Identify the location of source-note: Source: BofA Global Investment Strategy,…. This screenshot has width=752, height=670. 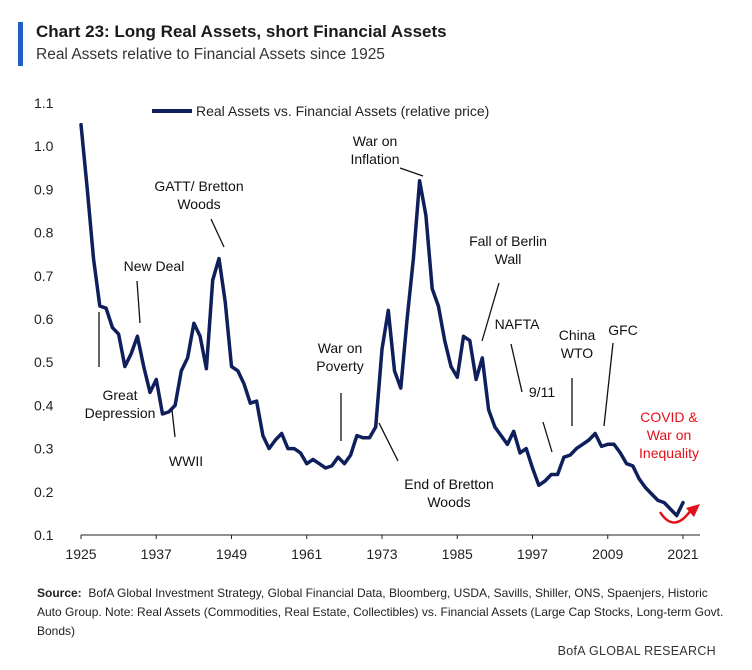
(382, 612).